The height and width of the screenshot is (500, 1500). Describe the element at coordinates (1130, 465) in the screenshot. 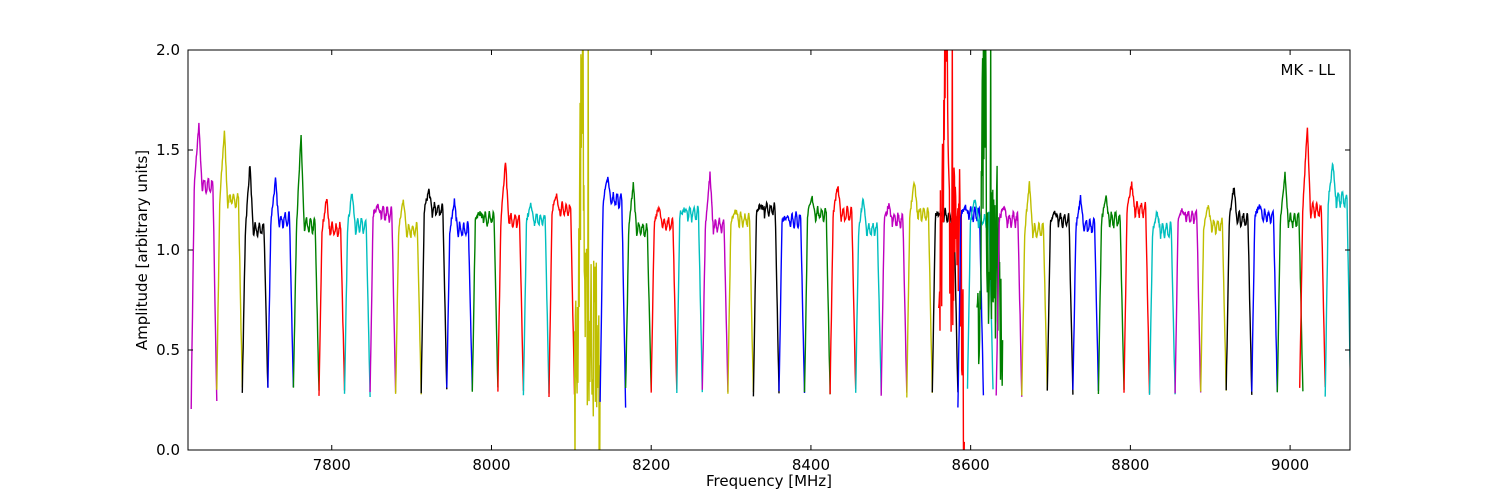

I see `x-tick-label: 8800` at that location.